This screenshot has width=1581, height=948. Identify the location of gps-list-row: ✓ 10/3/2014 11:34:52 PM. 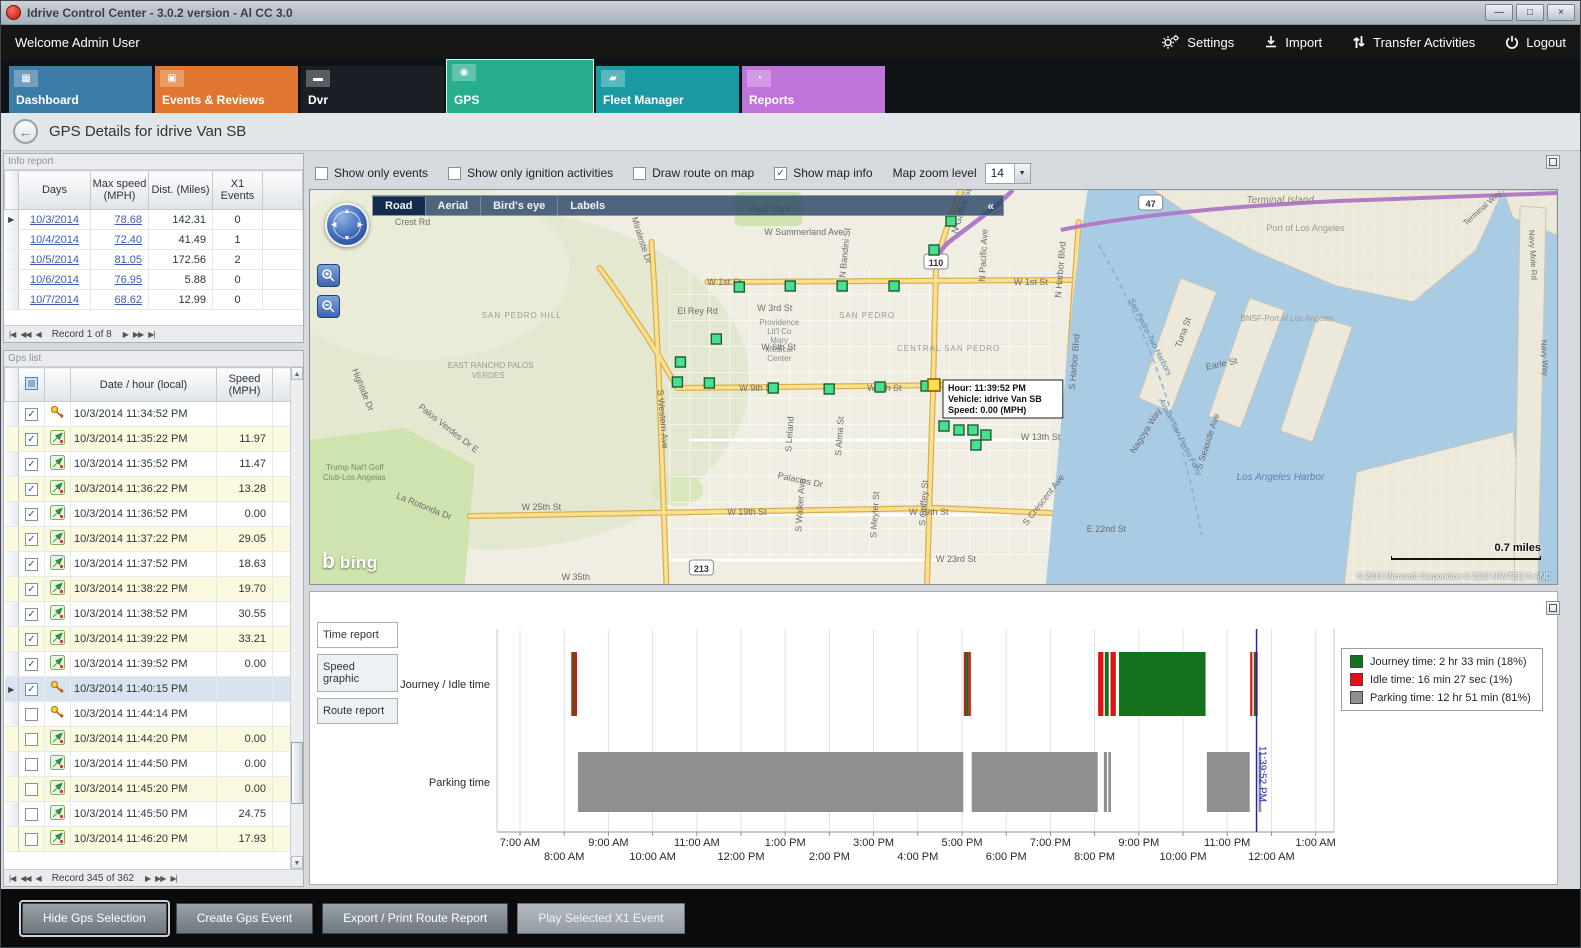
(153, 414).